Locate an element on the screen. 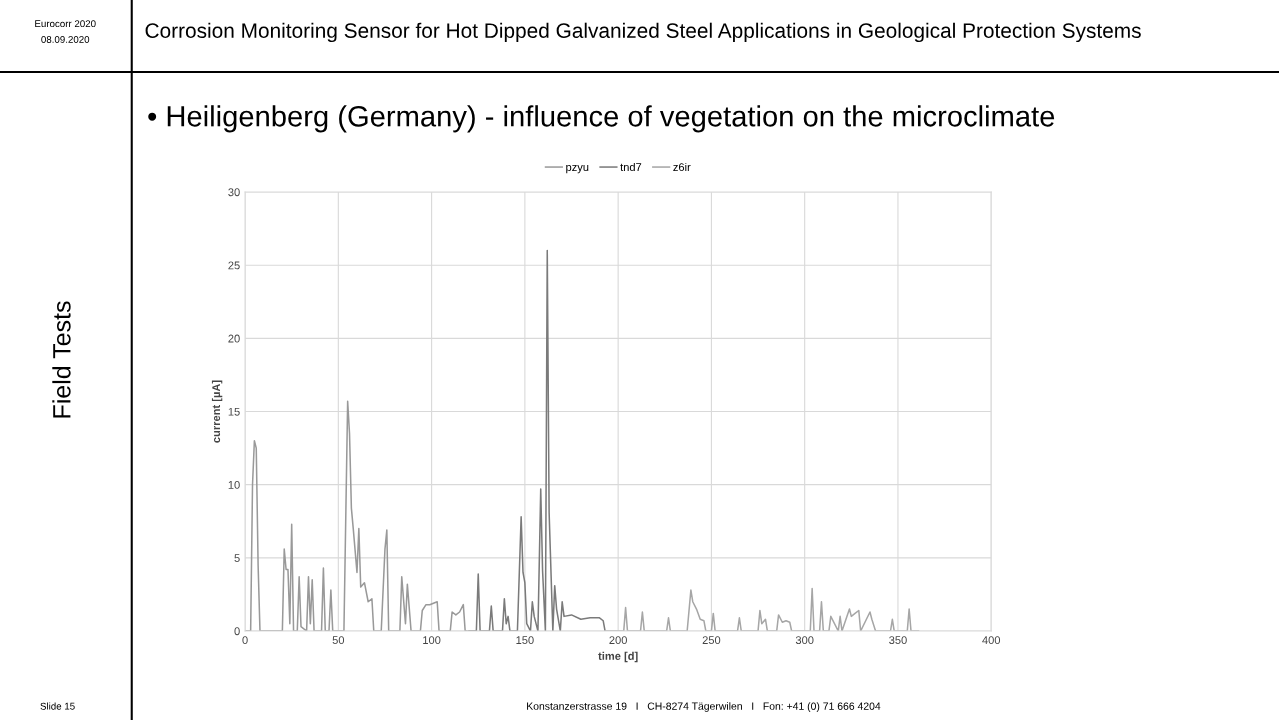 The image size is (1279, 720). legend-label: pzyu is located at coordinates (577, 169).